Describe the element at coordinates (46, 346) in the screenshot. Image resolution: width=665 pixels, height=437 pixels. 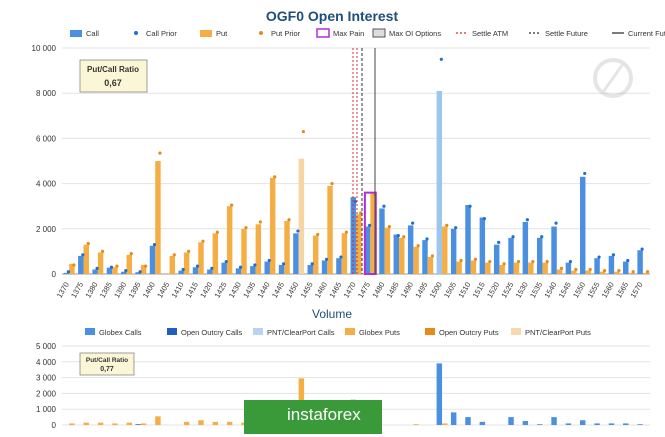
I see `volume-y-tick-label: 5 000` at that location.